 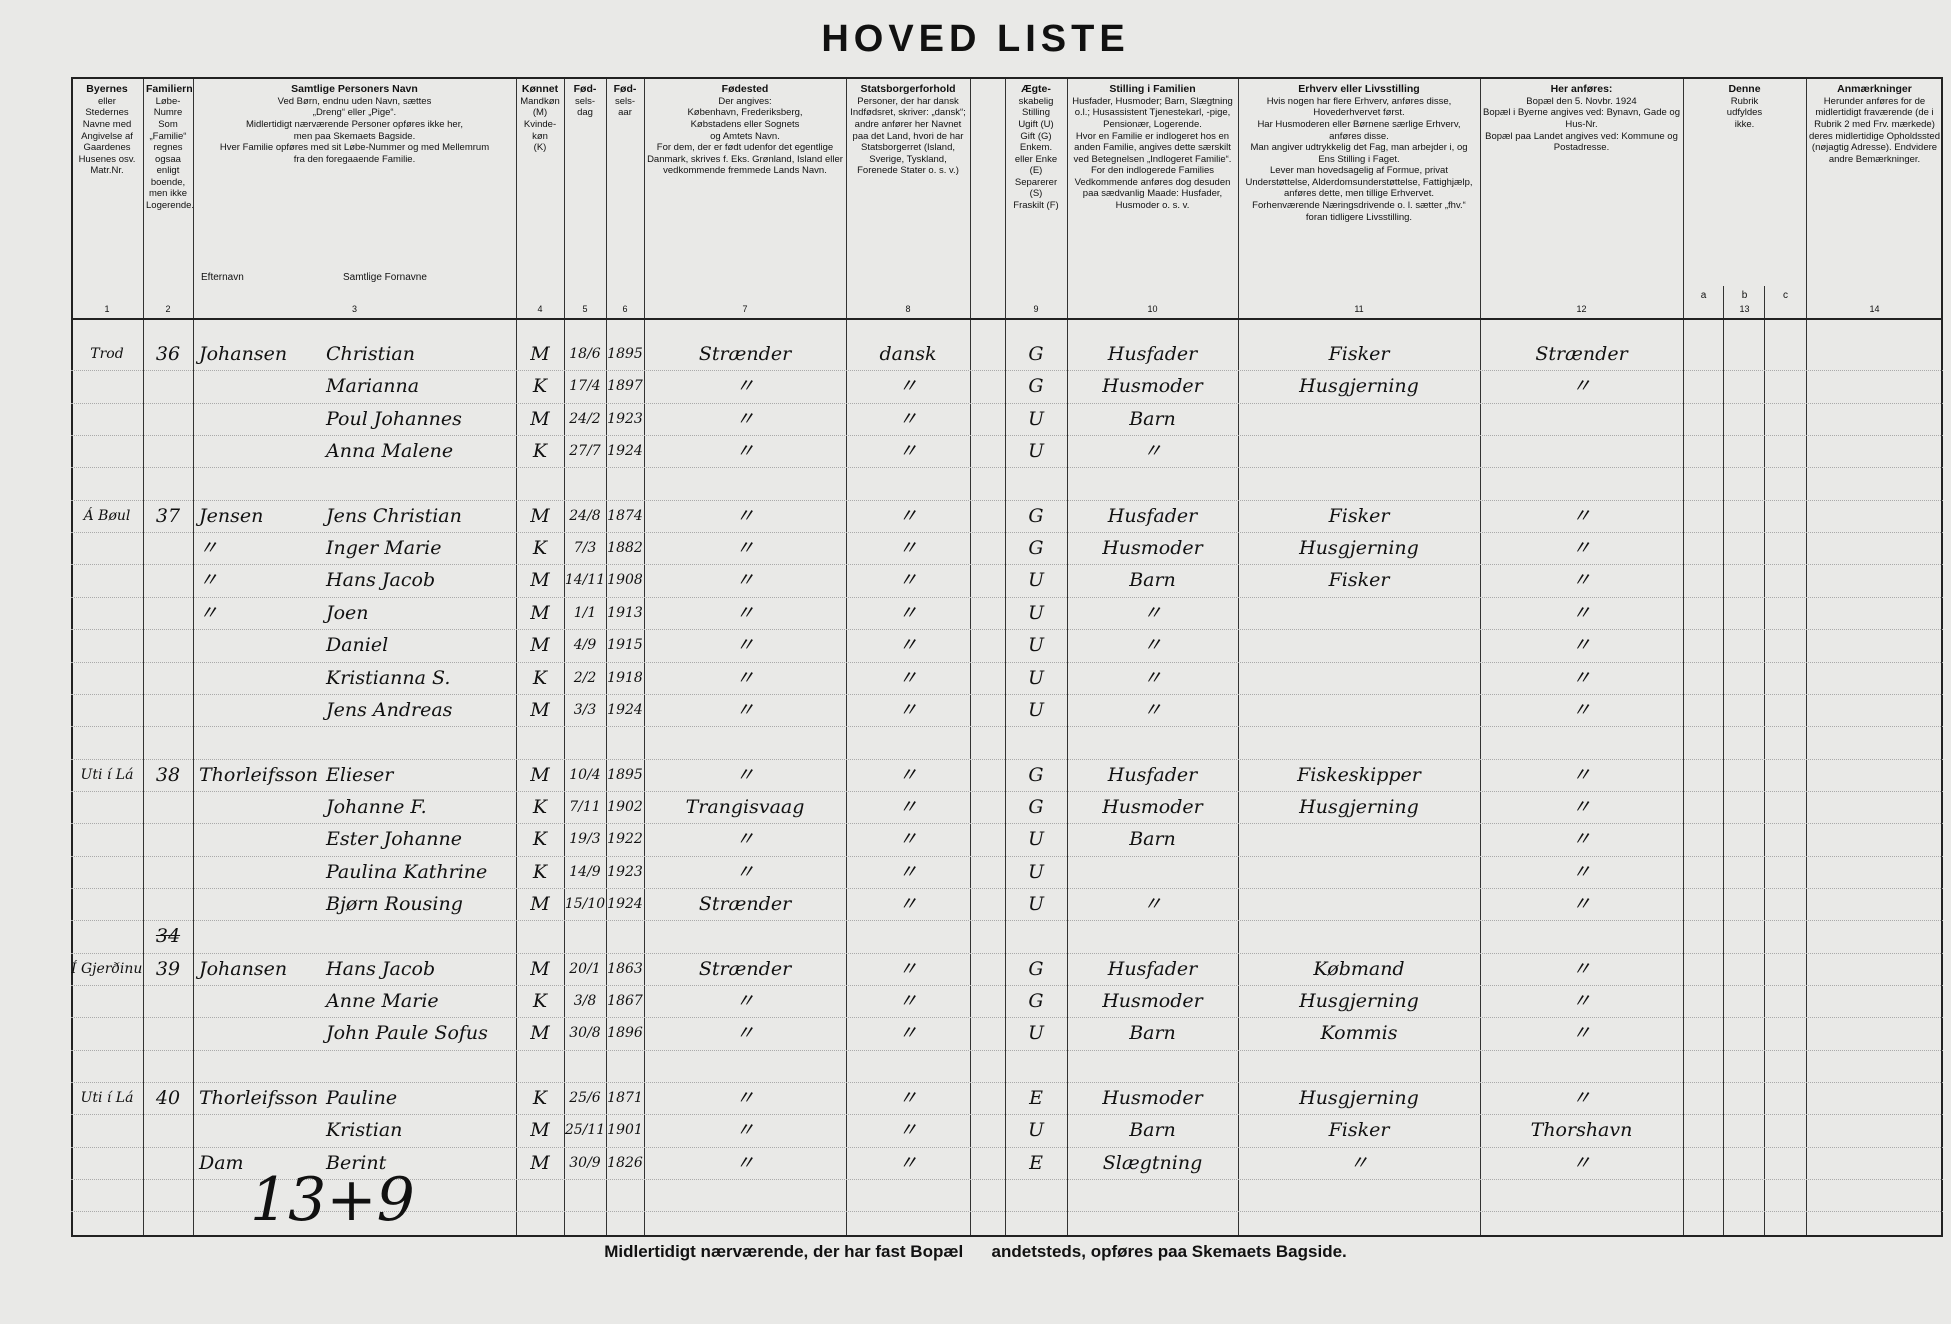 I want to click on column-number: 10, so click(x=1152, y=309).